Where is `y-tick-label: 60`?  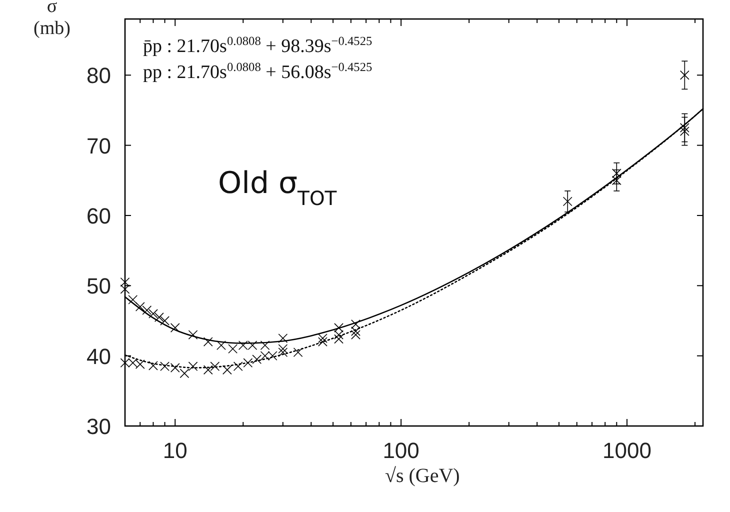 y-tick-label: 60 is located at coordinates (98, 215).